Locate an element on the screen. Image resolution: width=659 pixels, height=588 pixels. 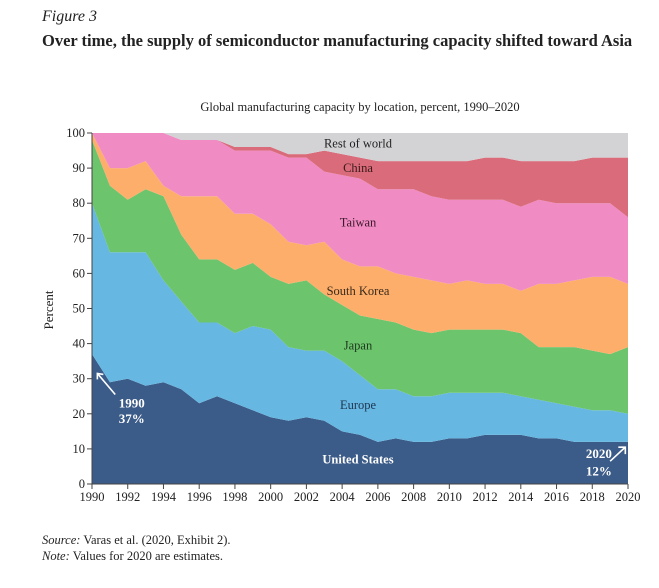
y-tick-label: 0 is located at coordinates (82, 484).